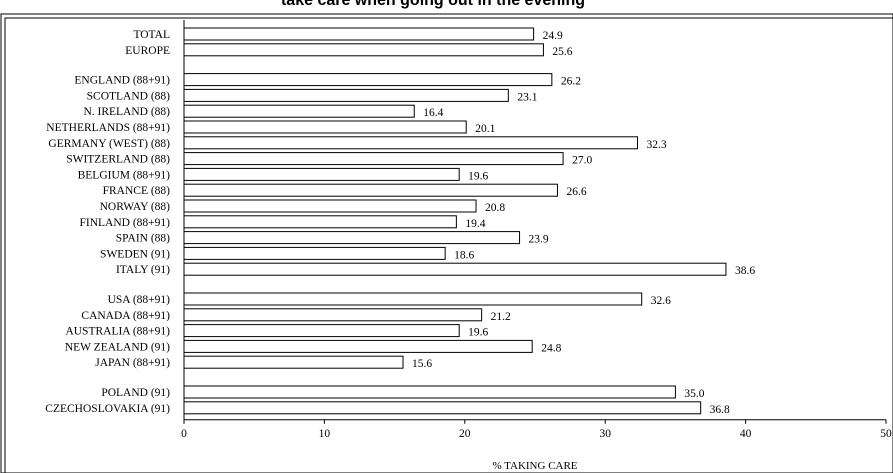 The width and height of the screenshot is (893, 473). I want to click on value-label: 16.4, so click(433, 113).